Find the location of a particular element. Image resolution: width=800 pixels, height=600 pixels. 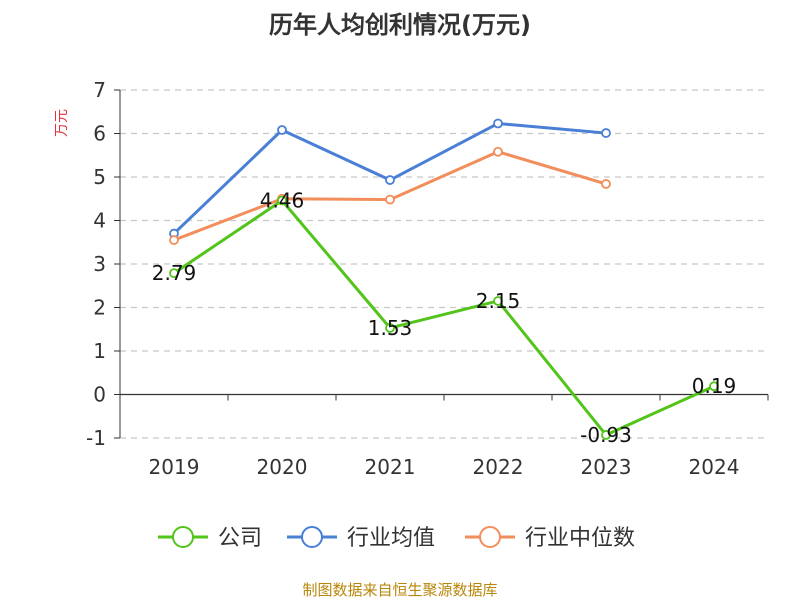

data-label-0: 2.79 is located at coordinates (174, 273).